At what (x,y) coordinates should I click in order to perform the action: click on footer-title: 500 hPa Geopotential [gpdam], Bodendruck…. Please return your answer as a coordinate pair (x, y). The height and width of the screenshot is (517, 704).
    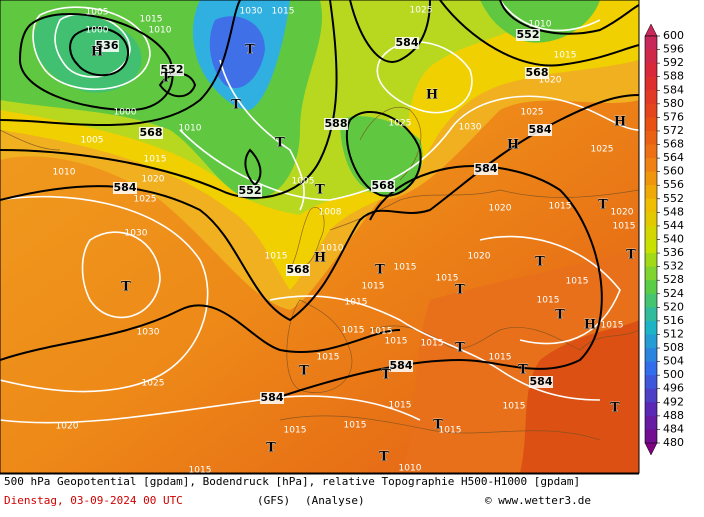
    Looking at the image, I should click on (292, 481).